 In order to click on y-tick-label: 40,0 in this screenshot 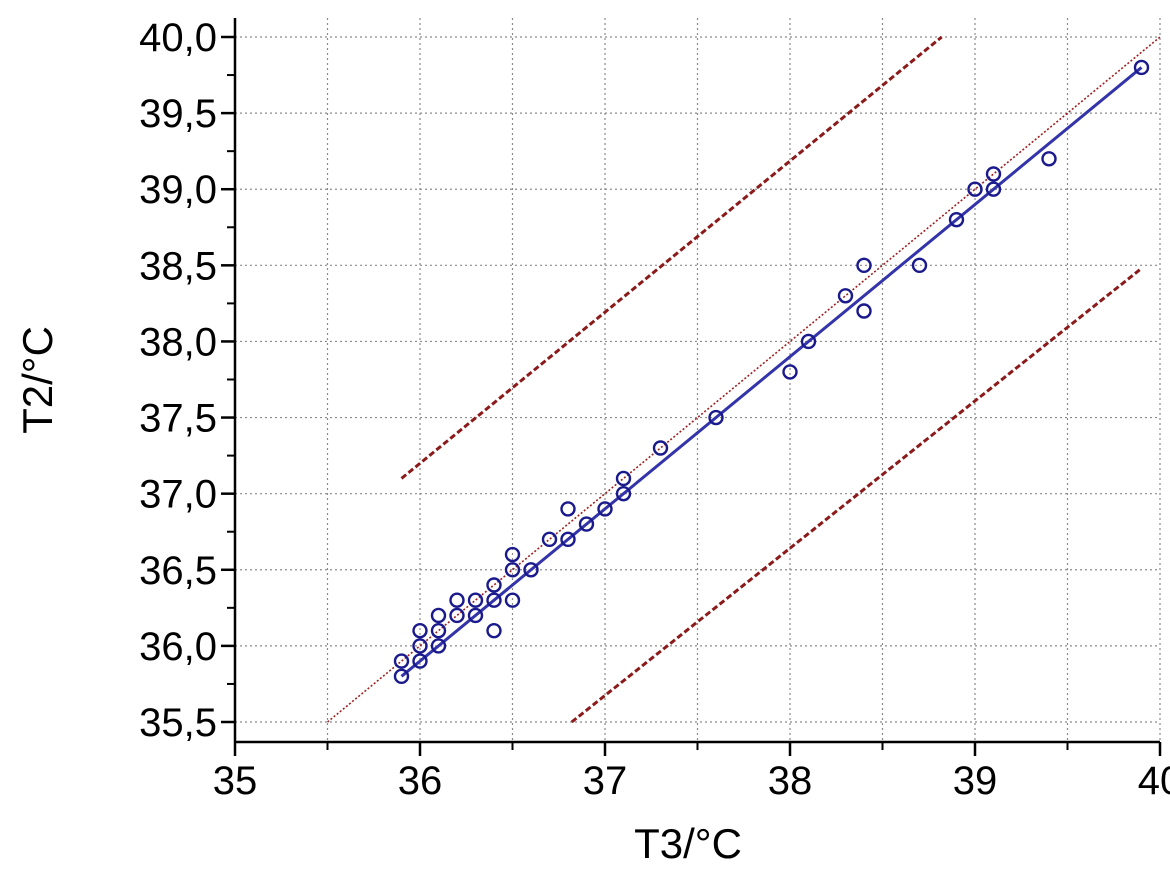, I will do `click(178, 38)`.